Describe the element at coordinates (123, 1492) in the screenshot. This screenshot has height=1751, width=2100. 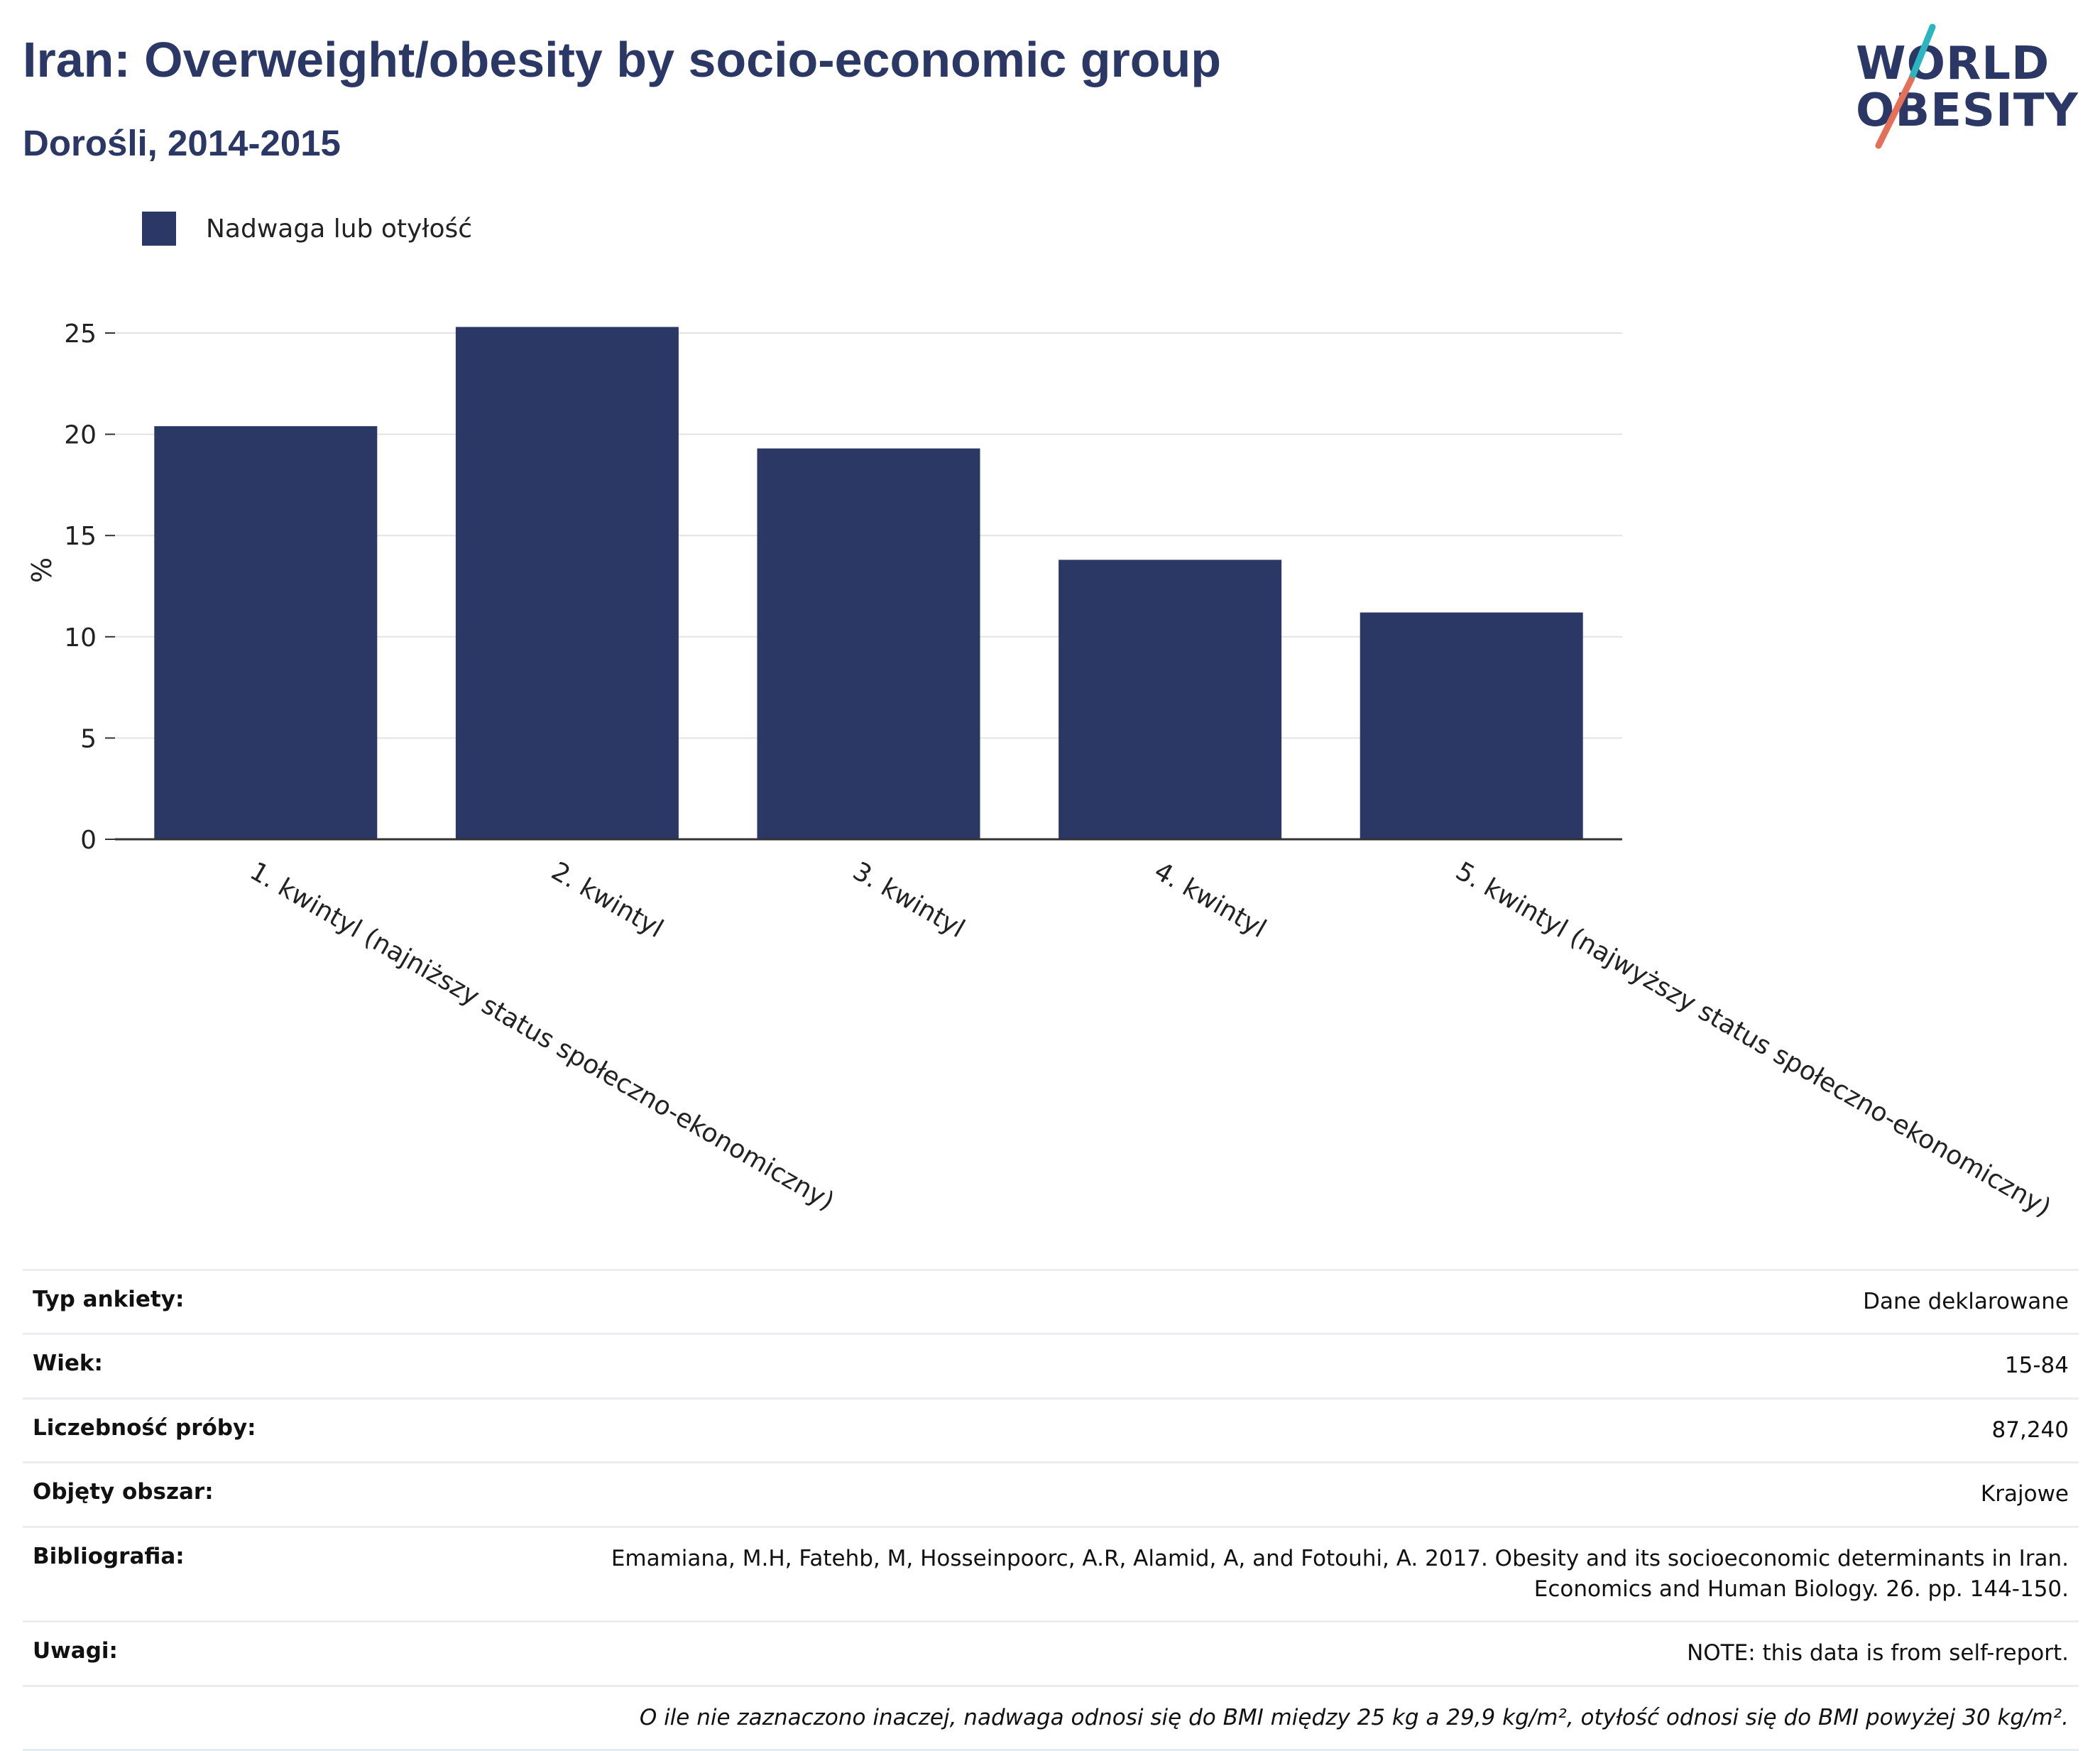
I see `metadata-label: Objęty obszar:` at that location.